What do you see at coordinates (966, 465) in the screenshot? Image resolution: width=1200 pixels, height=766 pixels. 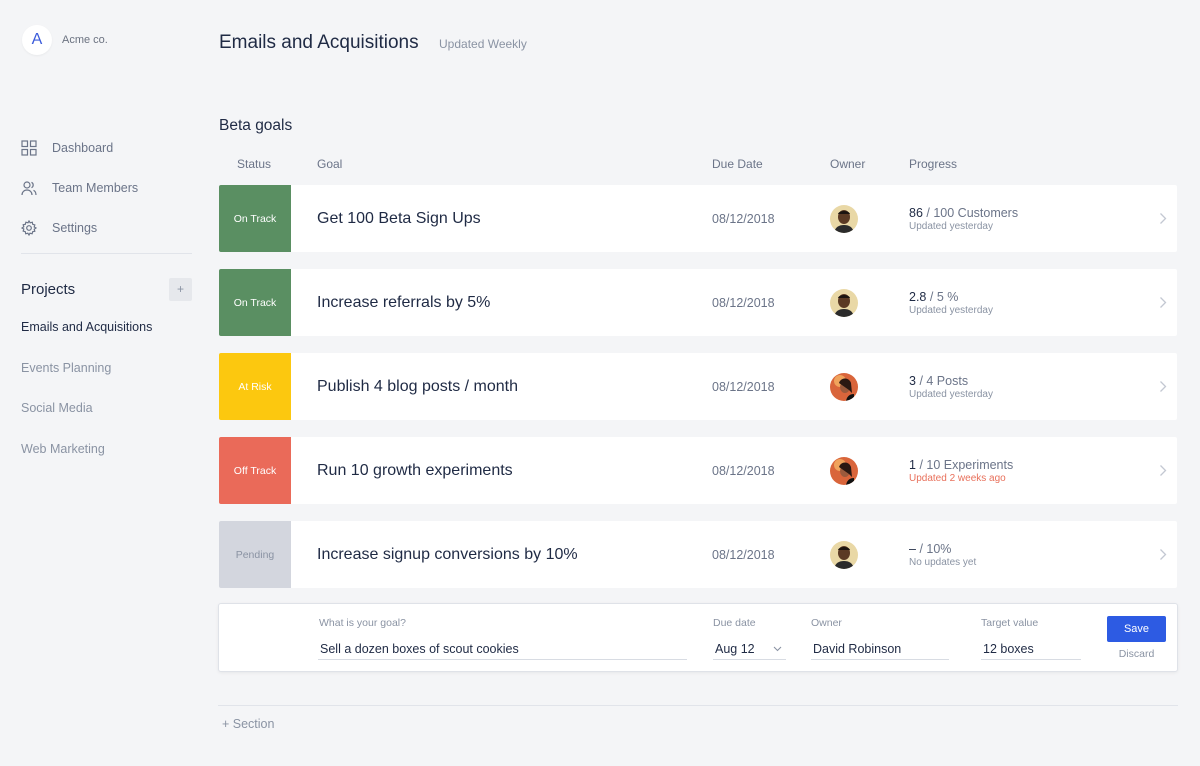 I see `progress-target: / 10 Experiments` at bounding box center [966, 465].